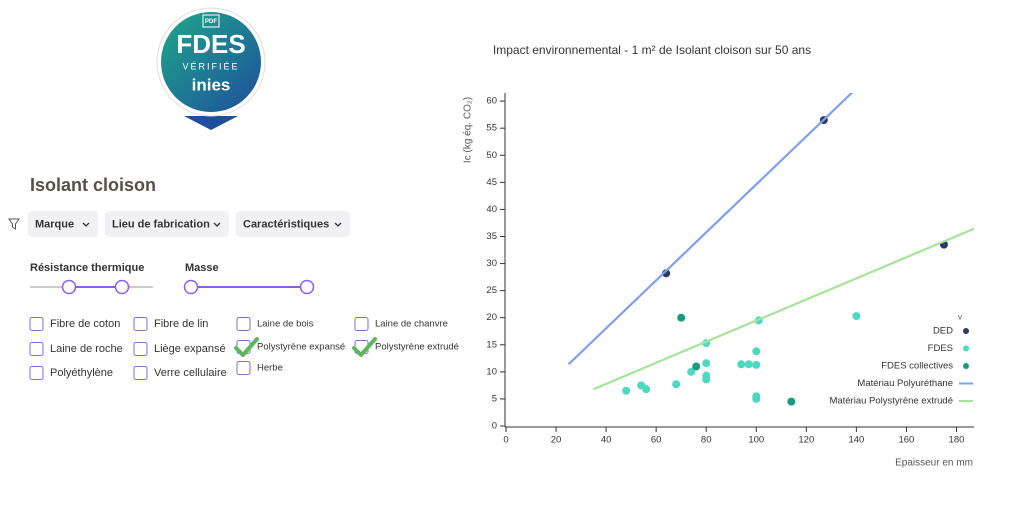  Describe the element at coordinates (806, 440) in the screenshot. I see `x-tick-label: 120` at that location.